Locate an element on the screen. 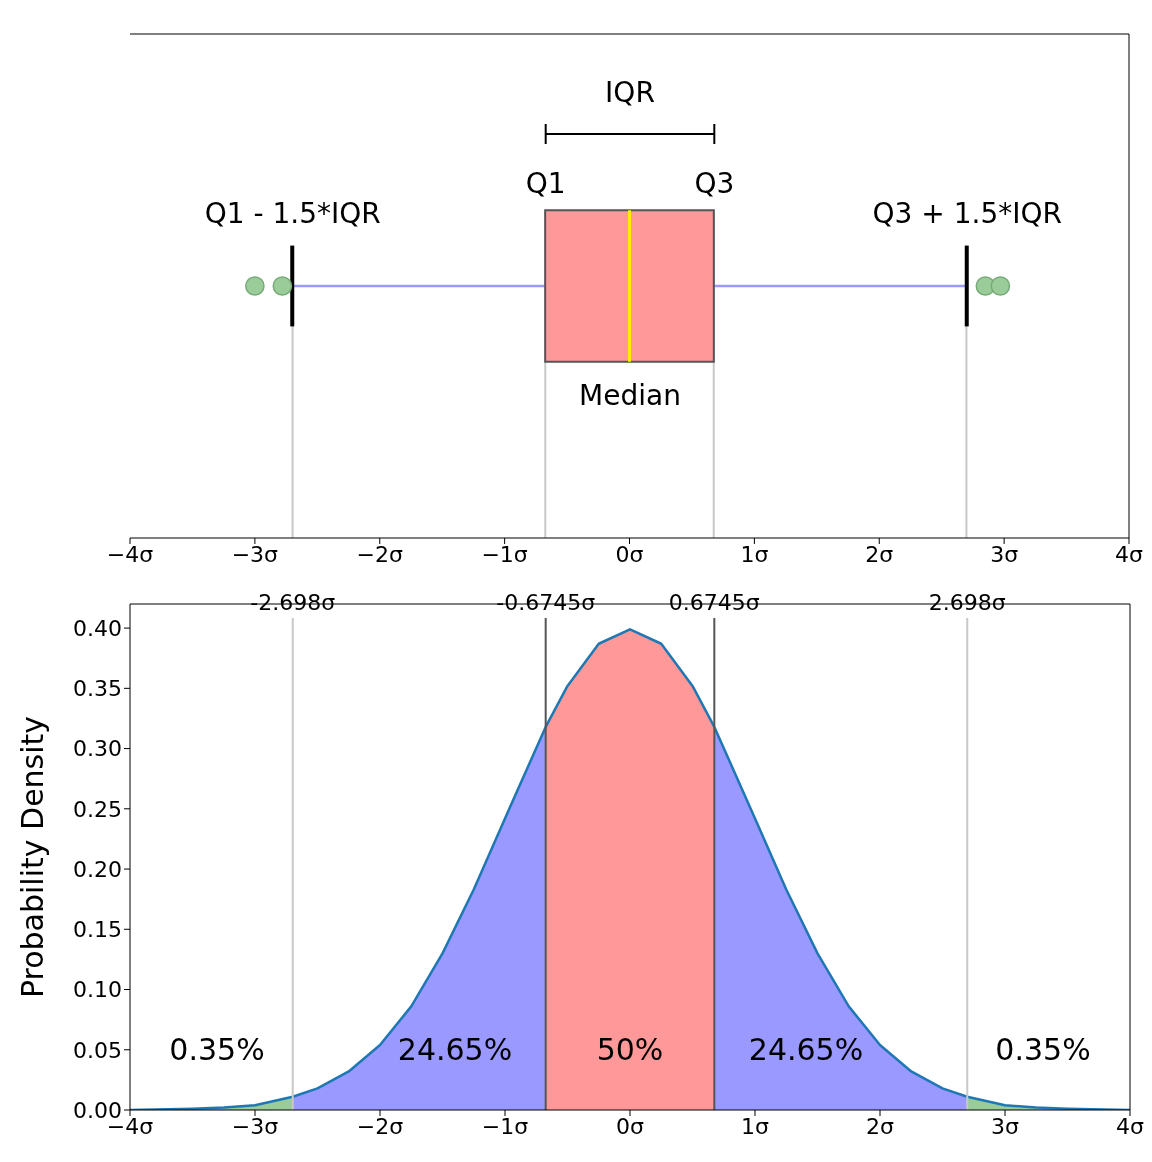 The height and width of the screenshot is (1162, 1152). x-tick-label: −4σ is located at coordinates (130, 554).